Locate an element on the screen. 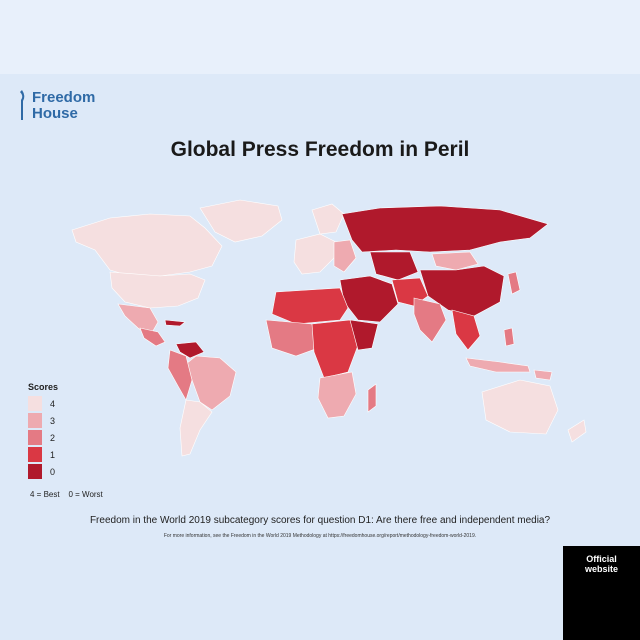 The width and height of the screenshot is (640, 640). region-png is located at coordinates (543, 375).